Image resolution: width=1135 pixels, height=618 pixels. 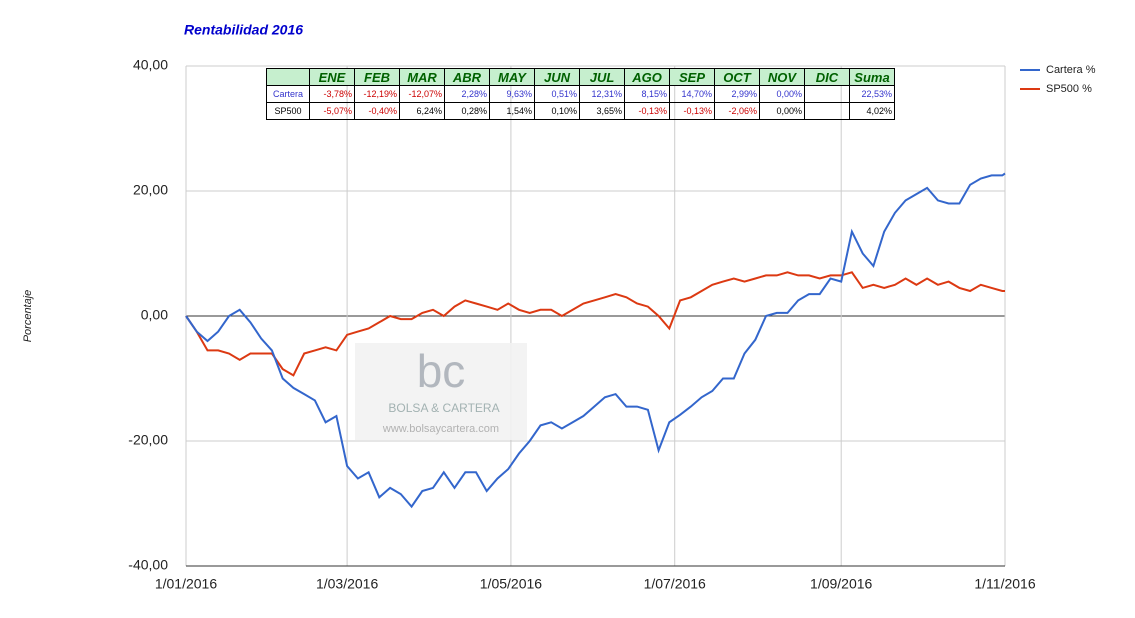 What do you see at coordinates (440, 429) in the screenshot?
I see `watermark-url: www.bolsaycartera.com` at bounding box center [440, 429].